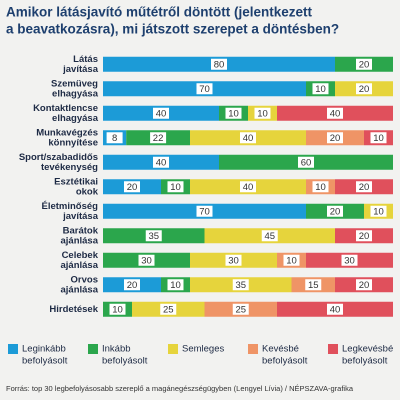  Describe the element at coordinates (73, 309) in the screenshot. I see `category-label: Hirdetések` at that location.